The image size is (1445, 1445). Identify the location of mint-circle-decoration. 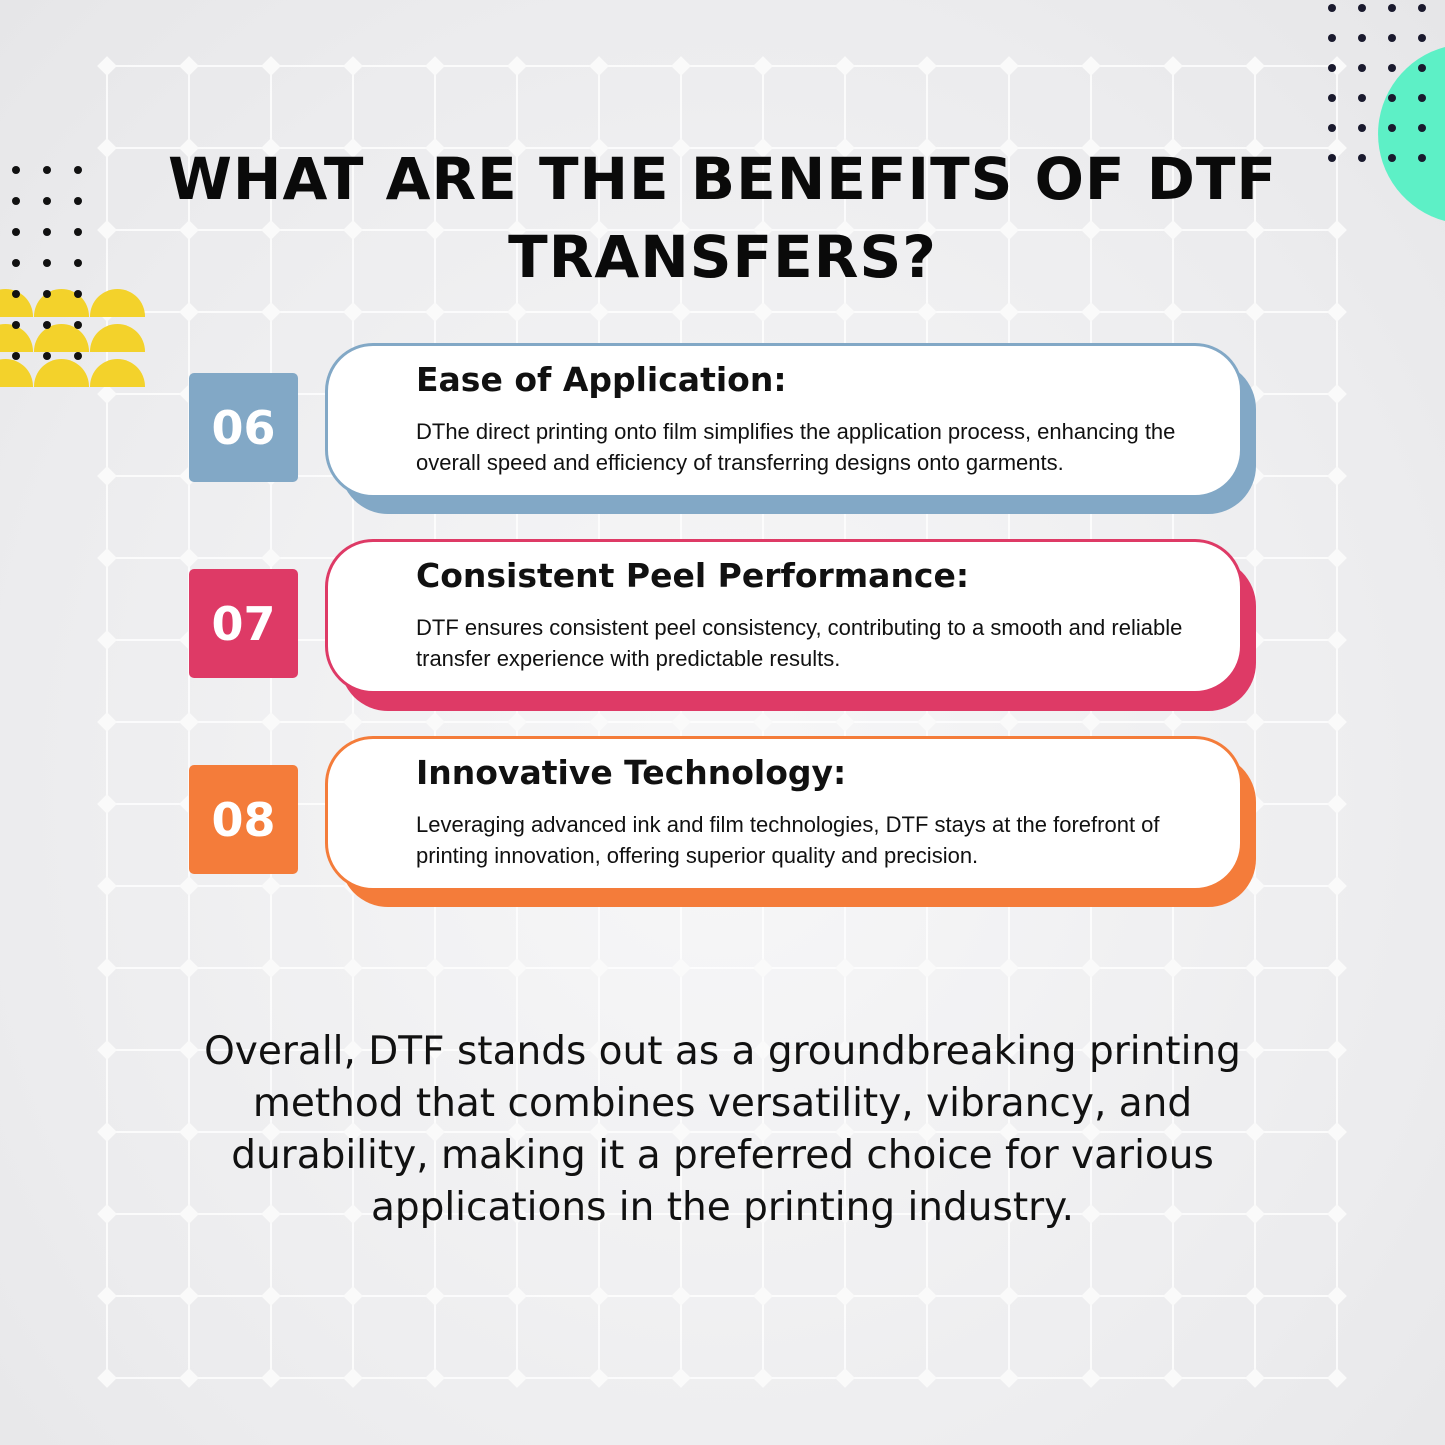
(1411, 134).